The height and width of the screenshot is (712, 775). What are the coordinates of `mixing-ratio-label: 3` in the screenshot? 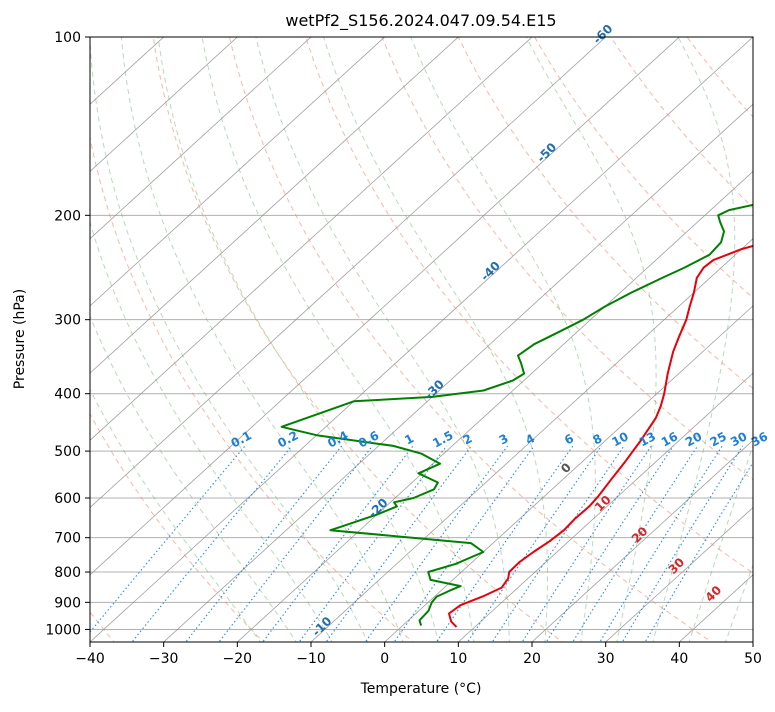 It's located at (504, 439).